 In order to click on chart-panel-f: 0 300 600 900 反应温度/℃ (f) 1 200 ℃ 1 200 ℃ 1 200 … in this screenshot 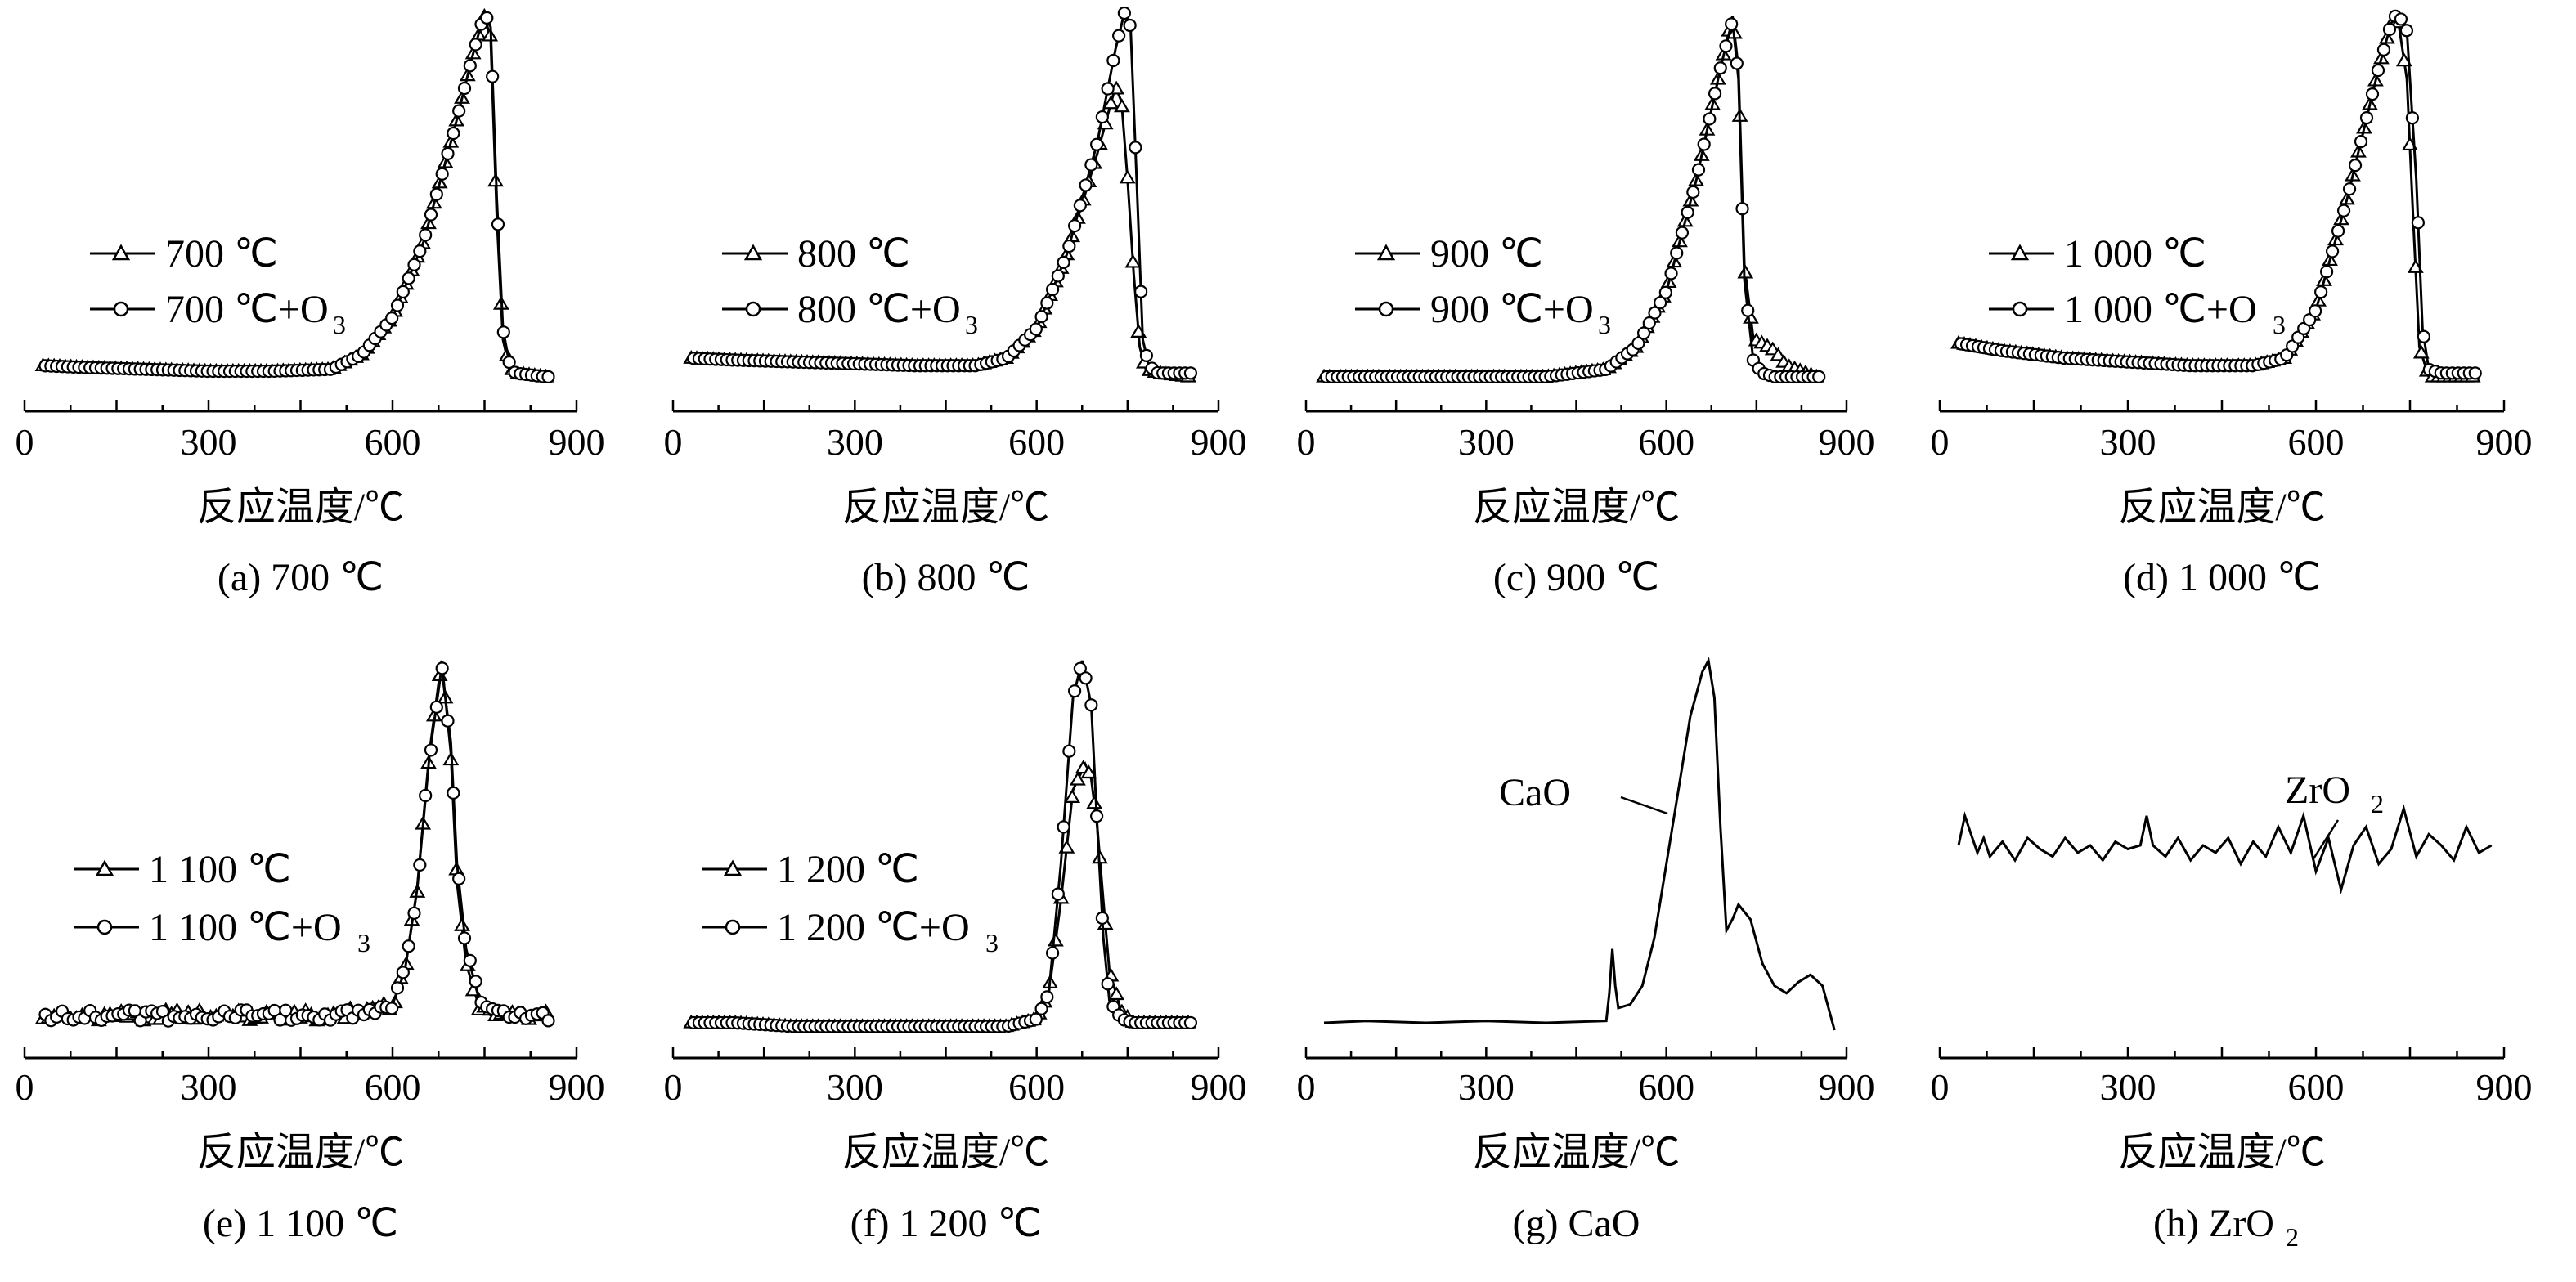, I will do `click(955, 952)`.